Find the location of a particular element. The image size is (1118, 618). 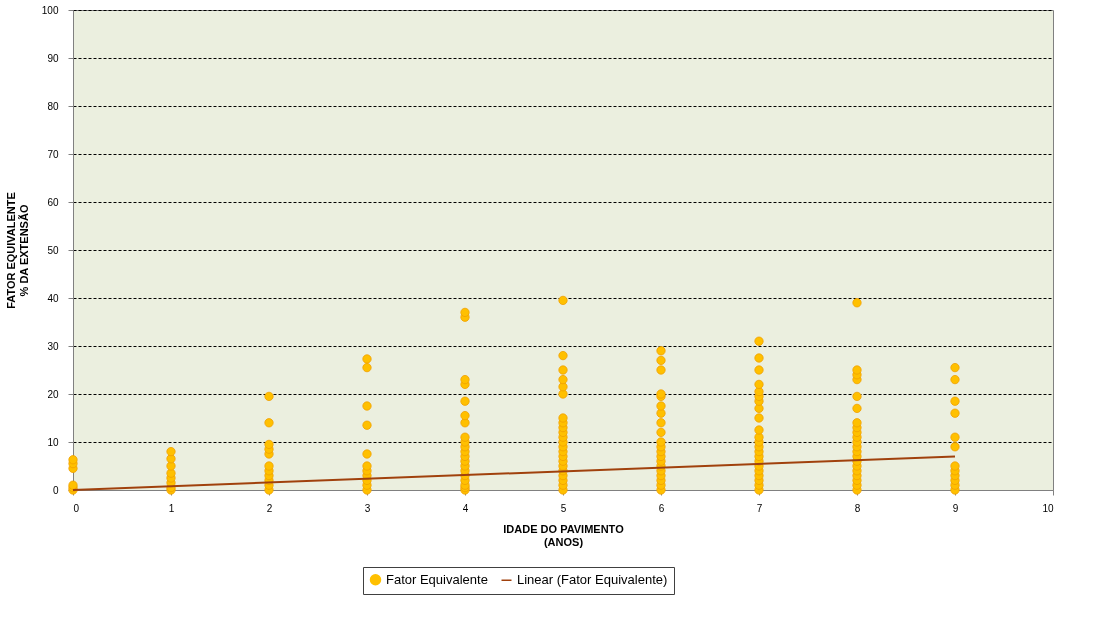

y-tick-label: 0 is located at coordinates (55, 490).